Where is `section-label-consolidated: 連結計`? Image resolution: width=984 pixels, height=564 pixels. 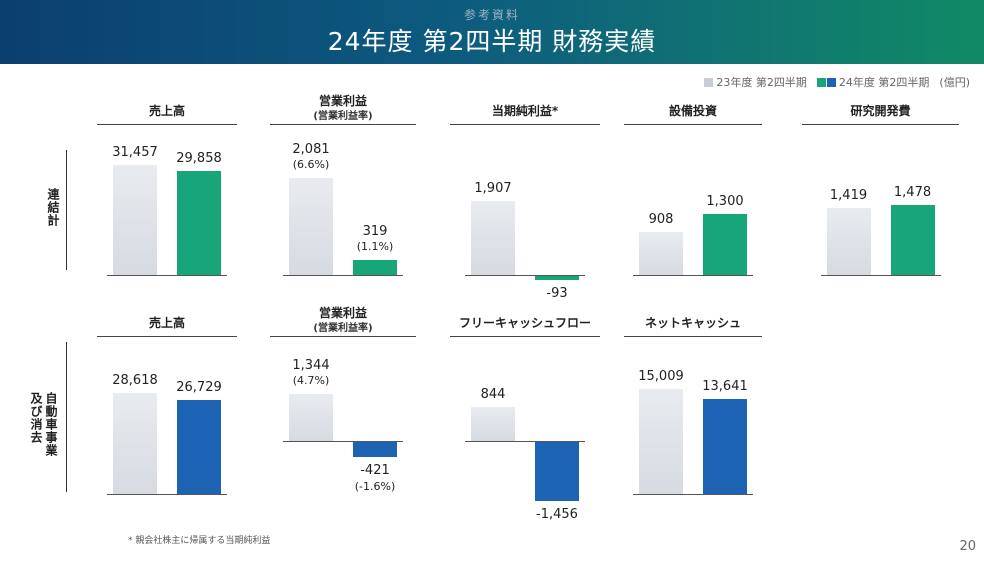 section-label-consolidated: 連結計 is located at coordinates (53, 207).